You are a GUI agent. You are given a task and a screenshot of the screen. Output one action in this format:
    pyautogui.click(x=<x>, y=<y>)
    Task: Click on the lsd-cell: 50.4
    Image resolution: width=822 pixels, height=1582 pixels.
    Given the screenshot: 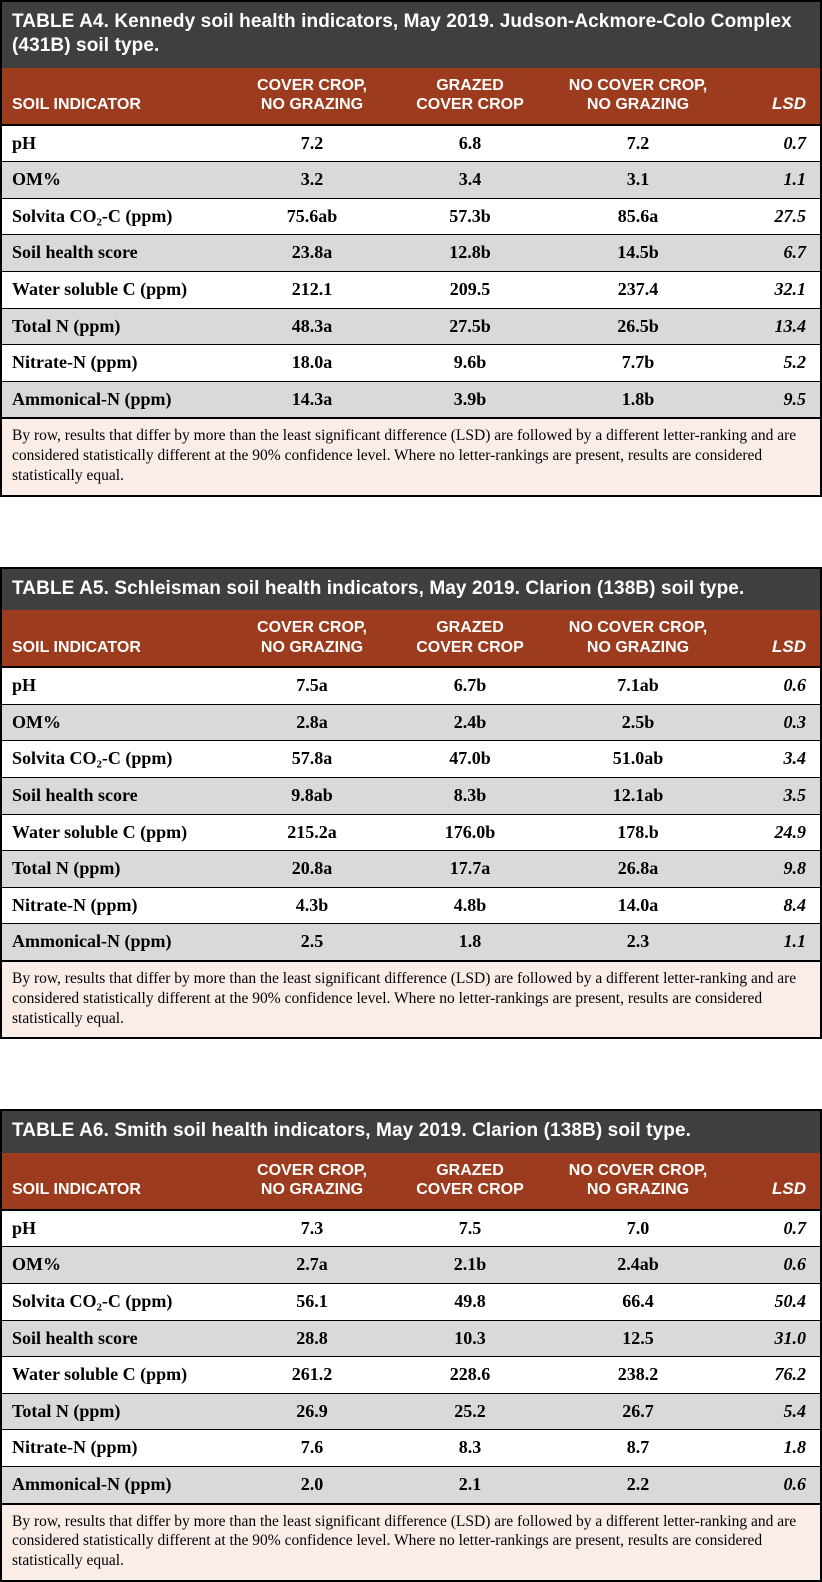 What is the action you would take?
    pyautogui.click(x=775, y=1302)
    